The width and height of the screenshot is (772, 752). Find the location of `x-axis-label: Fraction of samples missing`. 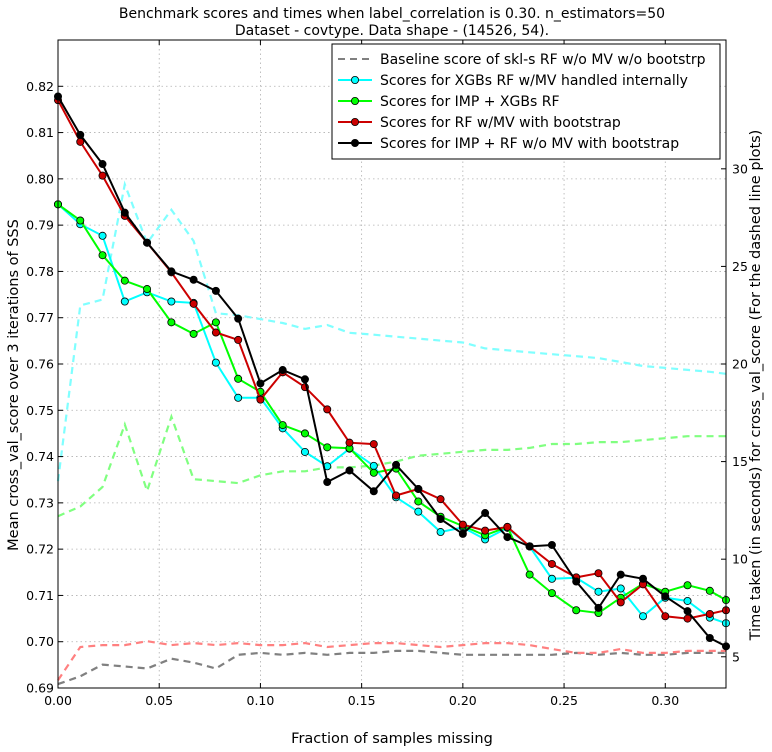

x-axis-label: Fraction of samples missing is located at coordinates (392, 739).